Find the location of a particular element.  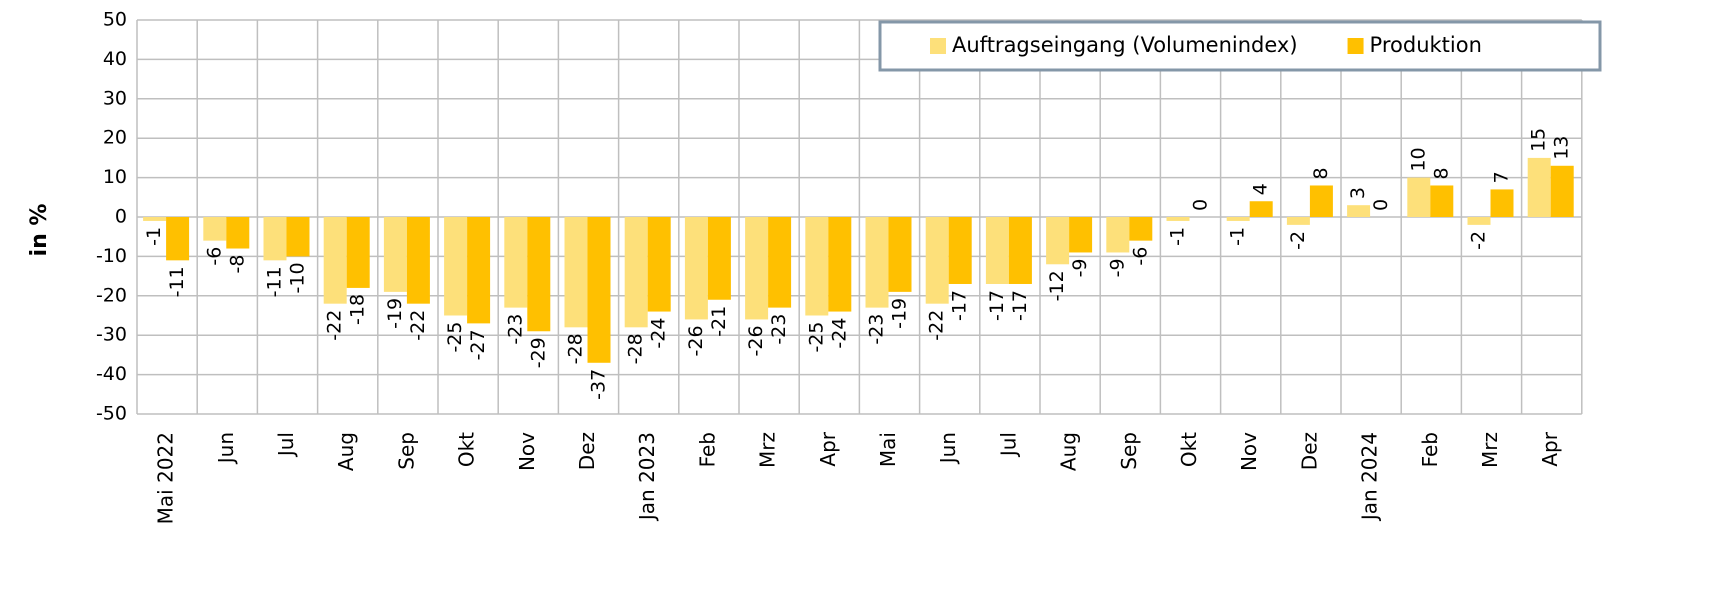

x-tick-label: Jan 2024 is located at coordinates (1370, 477).